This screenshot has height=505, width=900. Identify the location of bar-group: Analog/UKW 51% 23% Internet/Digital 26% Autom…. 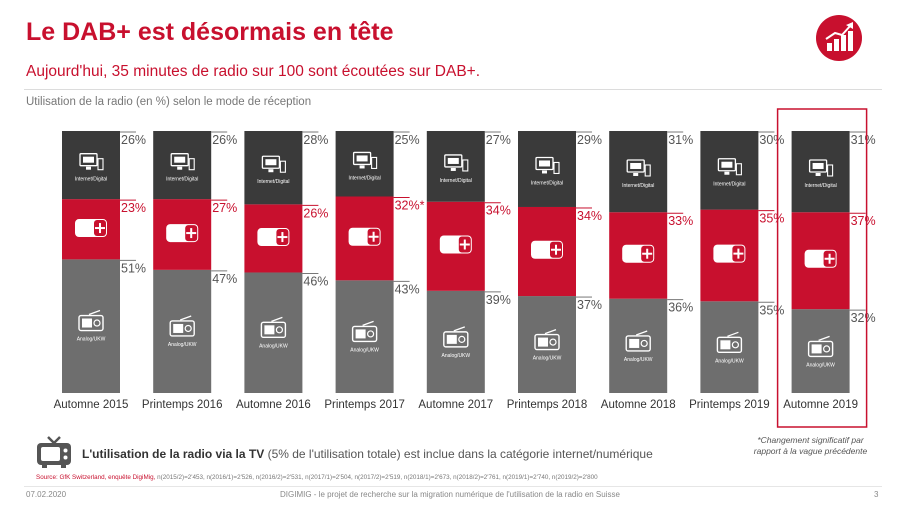
(100, 271).